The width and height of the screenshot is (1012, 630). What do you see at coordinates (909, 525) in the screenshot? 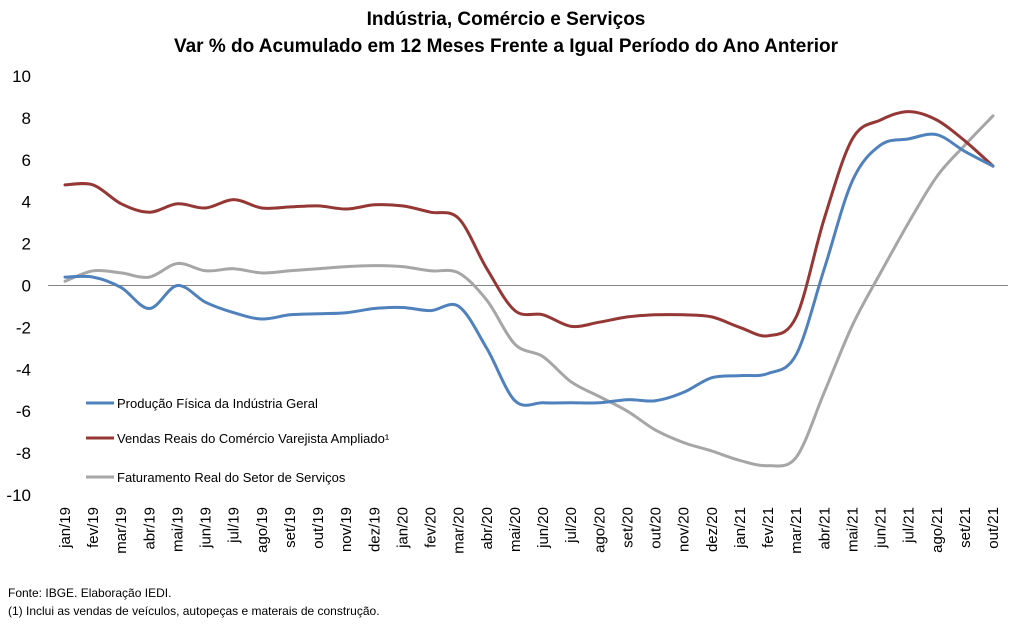
I see `x-tick-label: jul/21` at bounding box center [909, 525].